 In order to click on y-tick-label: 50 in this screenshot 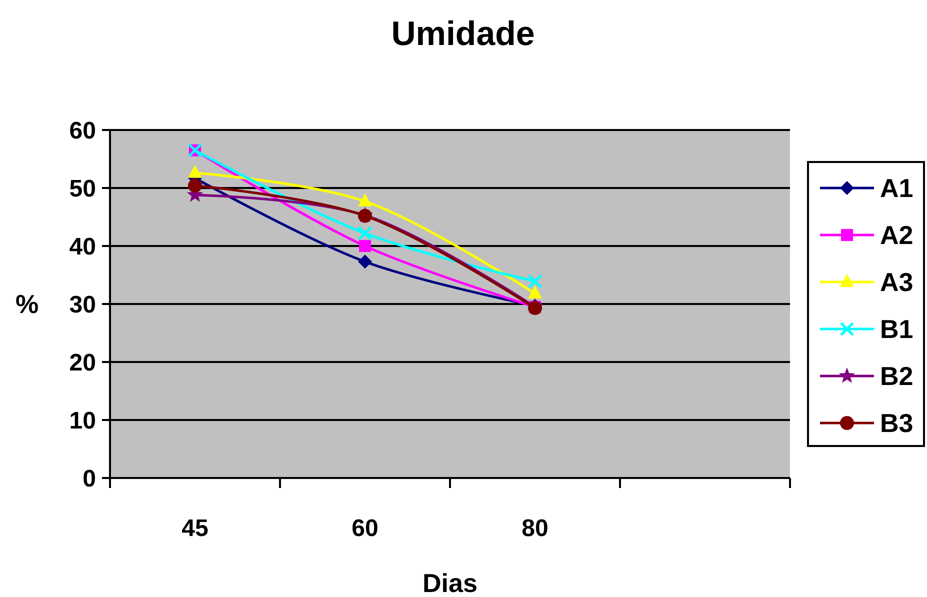, I will do `click(82, 188)`.